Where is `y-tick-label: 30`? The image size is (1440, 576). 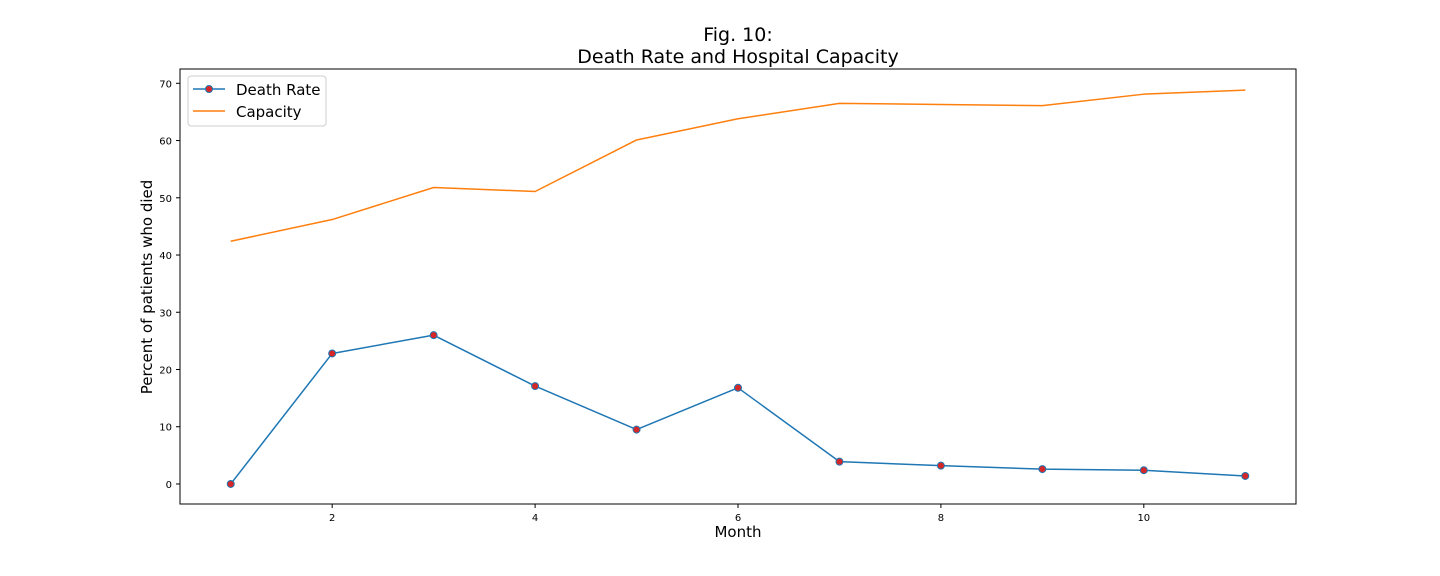
y-tick-label: 30 is located at coordinates (165, 313).